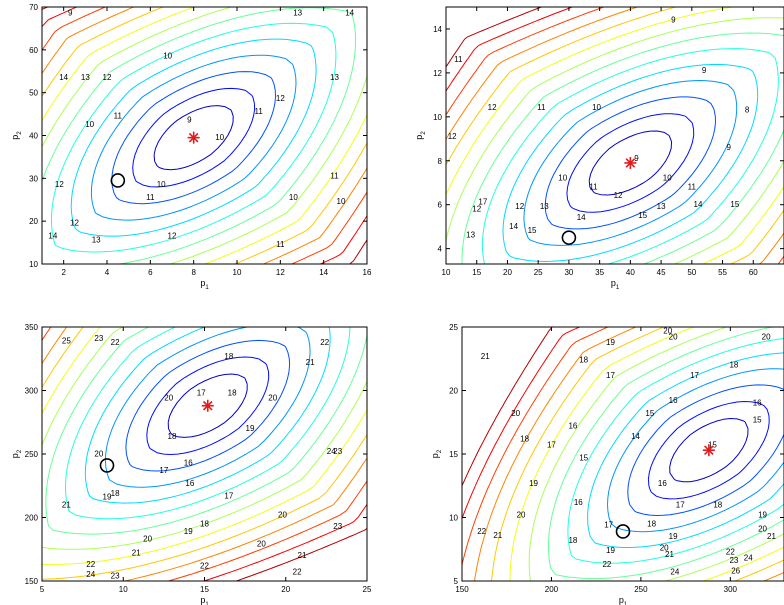 The width and height of the screenshot is (784, 605). I want to click on x-tick-label: 20, so click(507, 272).